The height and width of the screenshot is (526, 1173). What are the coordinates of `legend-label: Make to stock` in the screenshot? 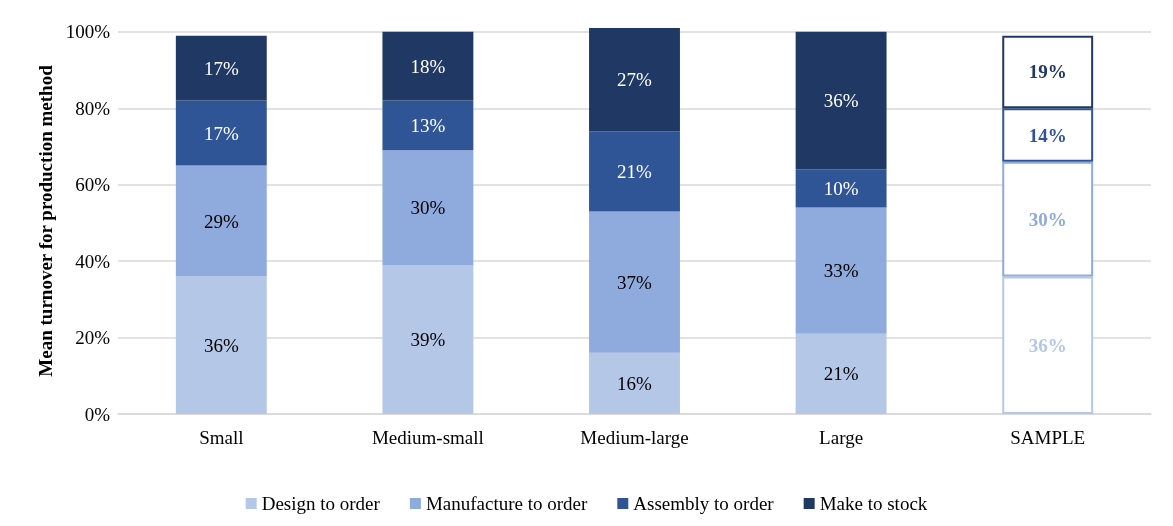 It's located at (873, 503).